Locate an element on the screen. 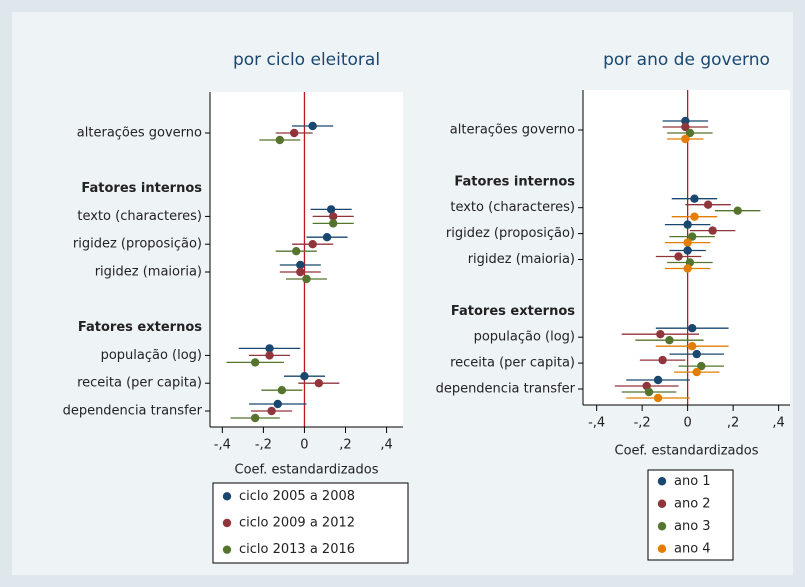 This screenshot has height=587, width=805. legend-label: ano 2 is located at coordinates (692, 503).